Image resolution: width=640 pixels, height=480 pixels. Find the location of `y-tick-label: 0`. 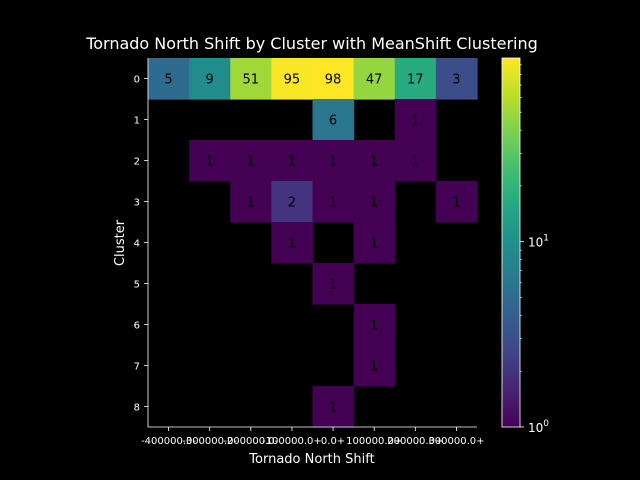

y-tick-label: 0 is located at coordinates (137, 80).